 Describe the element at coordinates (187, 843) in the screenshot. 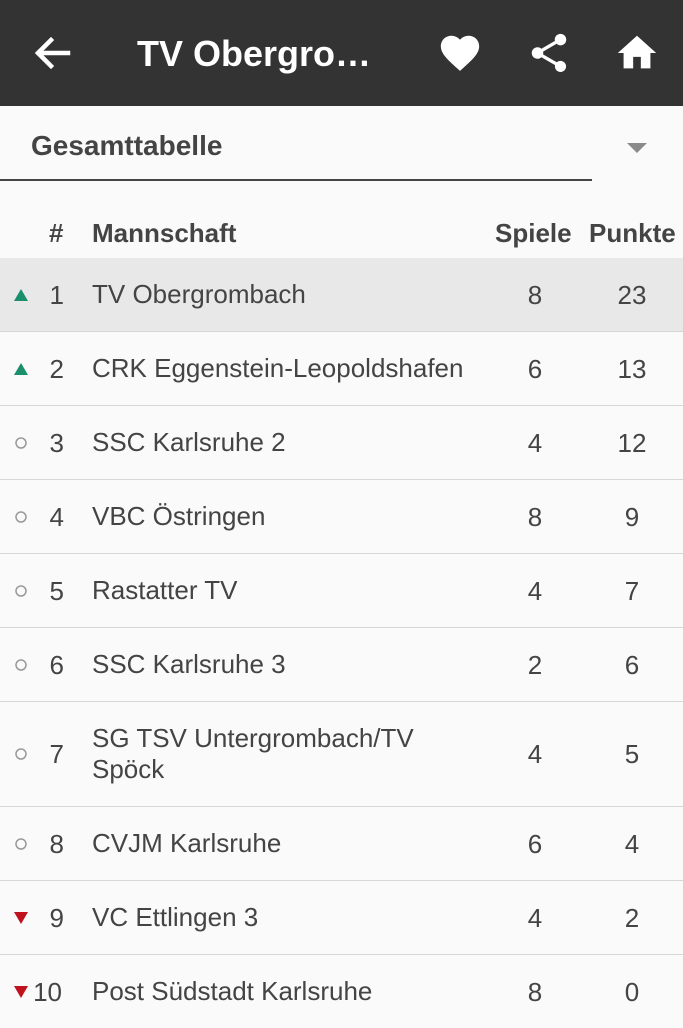

I see `row-team-name: CVJM Karlsruhe` at that location.